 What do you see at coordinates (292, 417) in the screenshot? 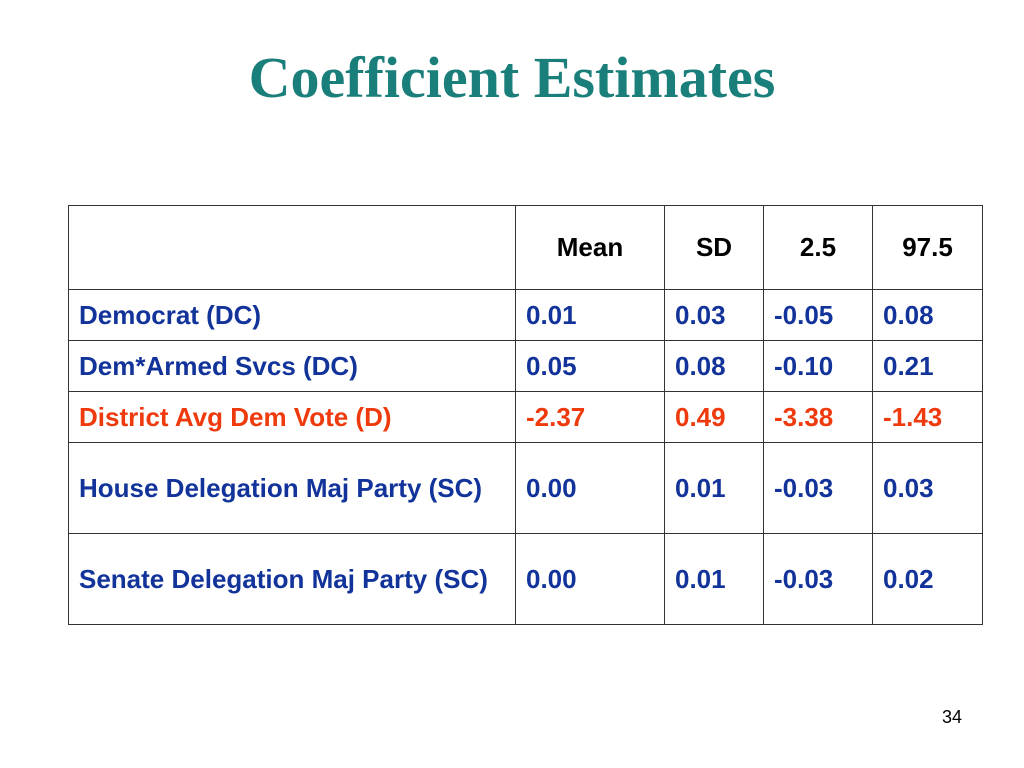
I see `row-label: District Avg Dem Vote (D)` at bounding box center [292, 417].